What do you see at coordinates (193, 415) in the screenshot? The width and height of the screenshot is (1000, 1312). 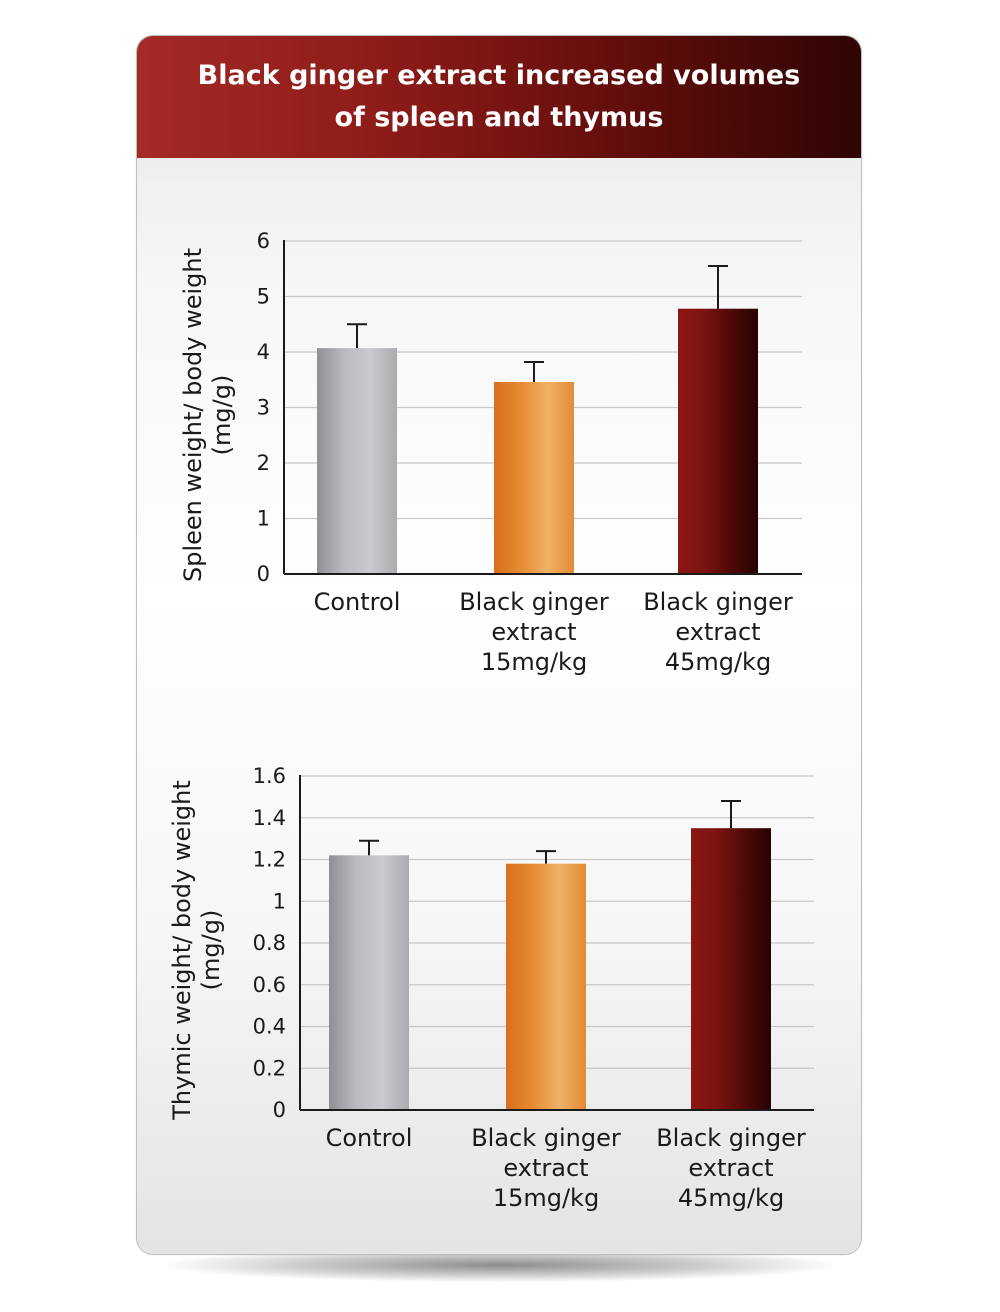 I see `y-axis-label-line: Spleen weight/ body weight` at bounding box center [193, 415].